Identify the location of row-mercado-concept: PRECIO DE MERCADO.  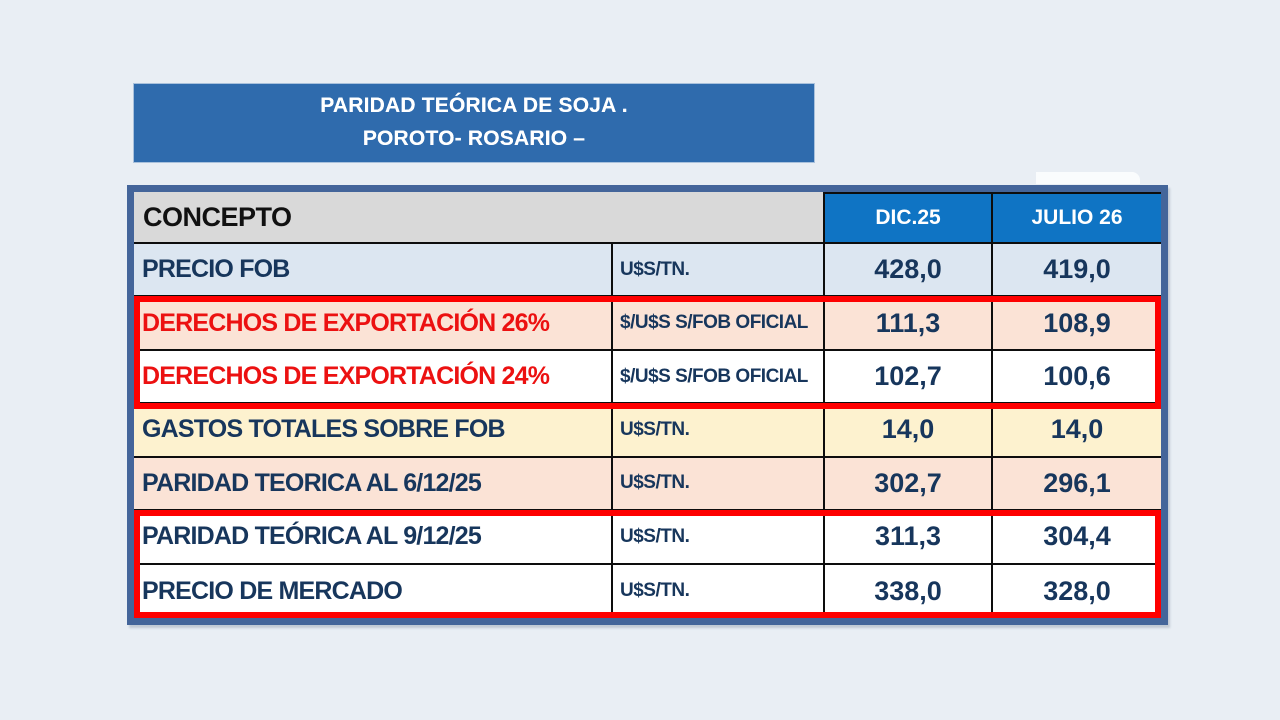
(373, 591).